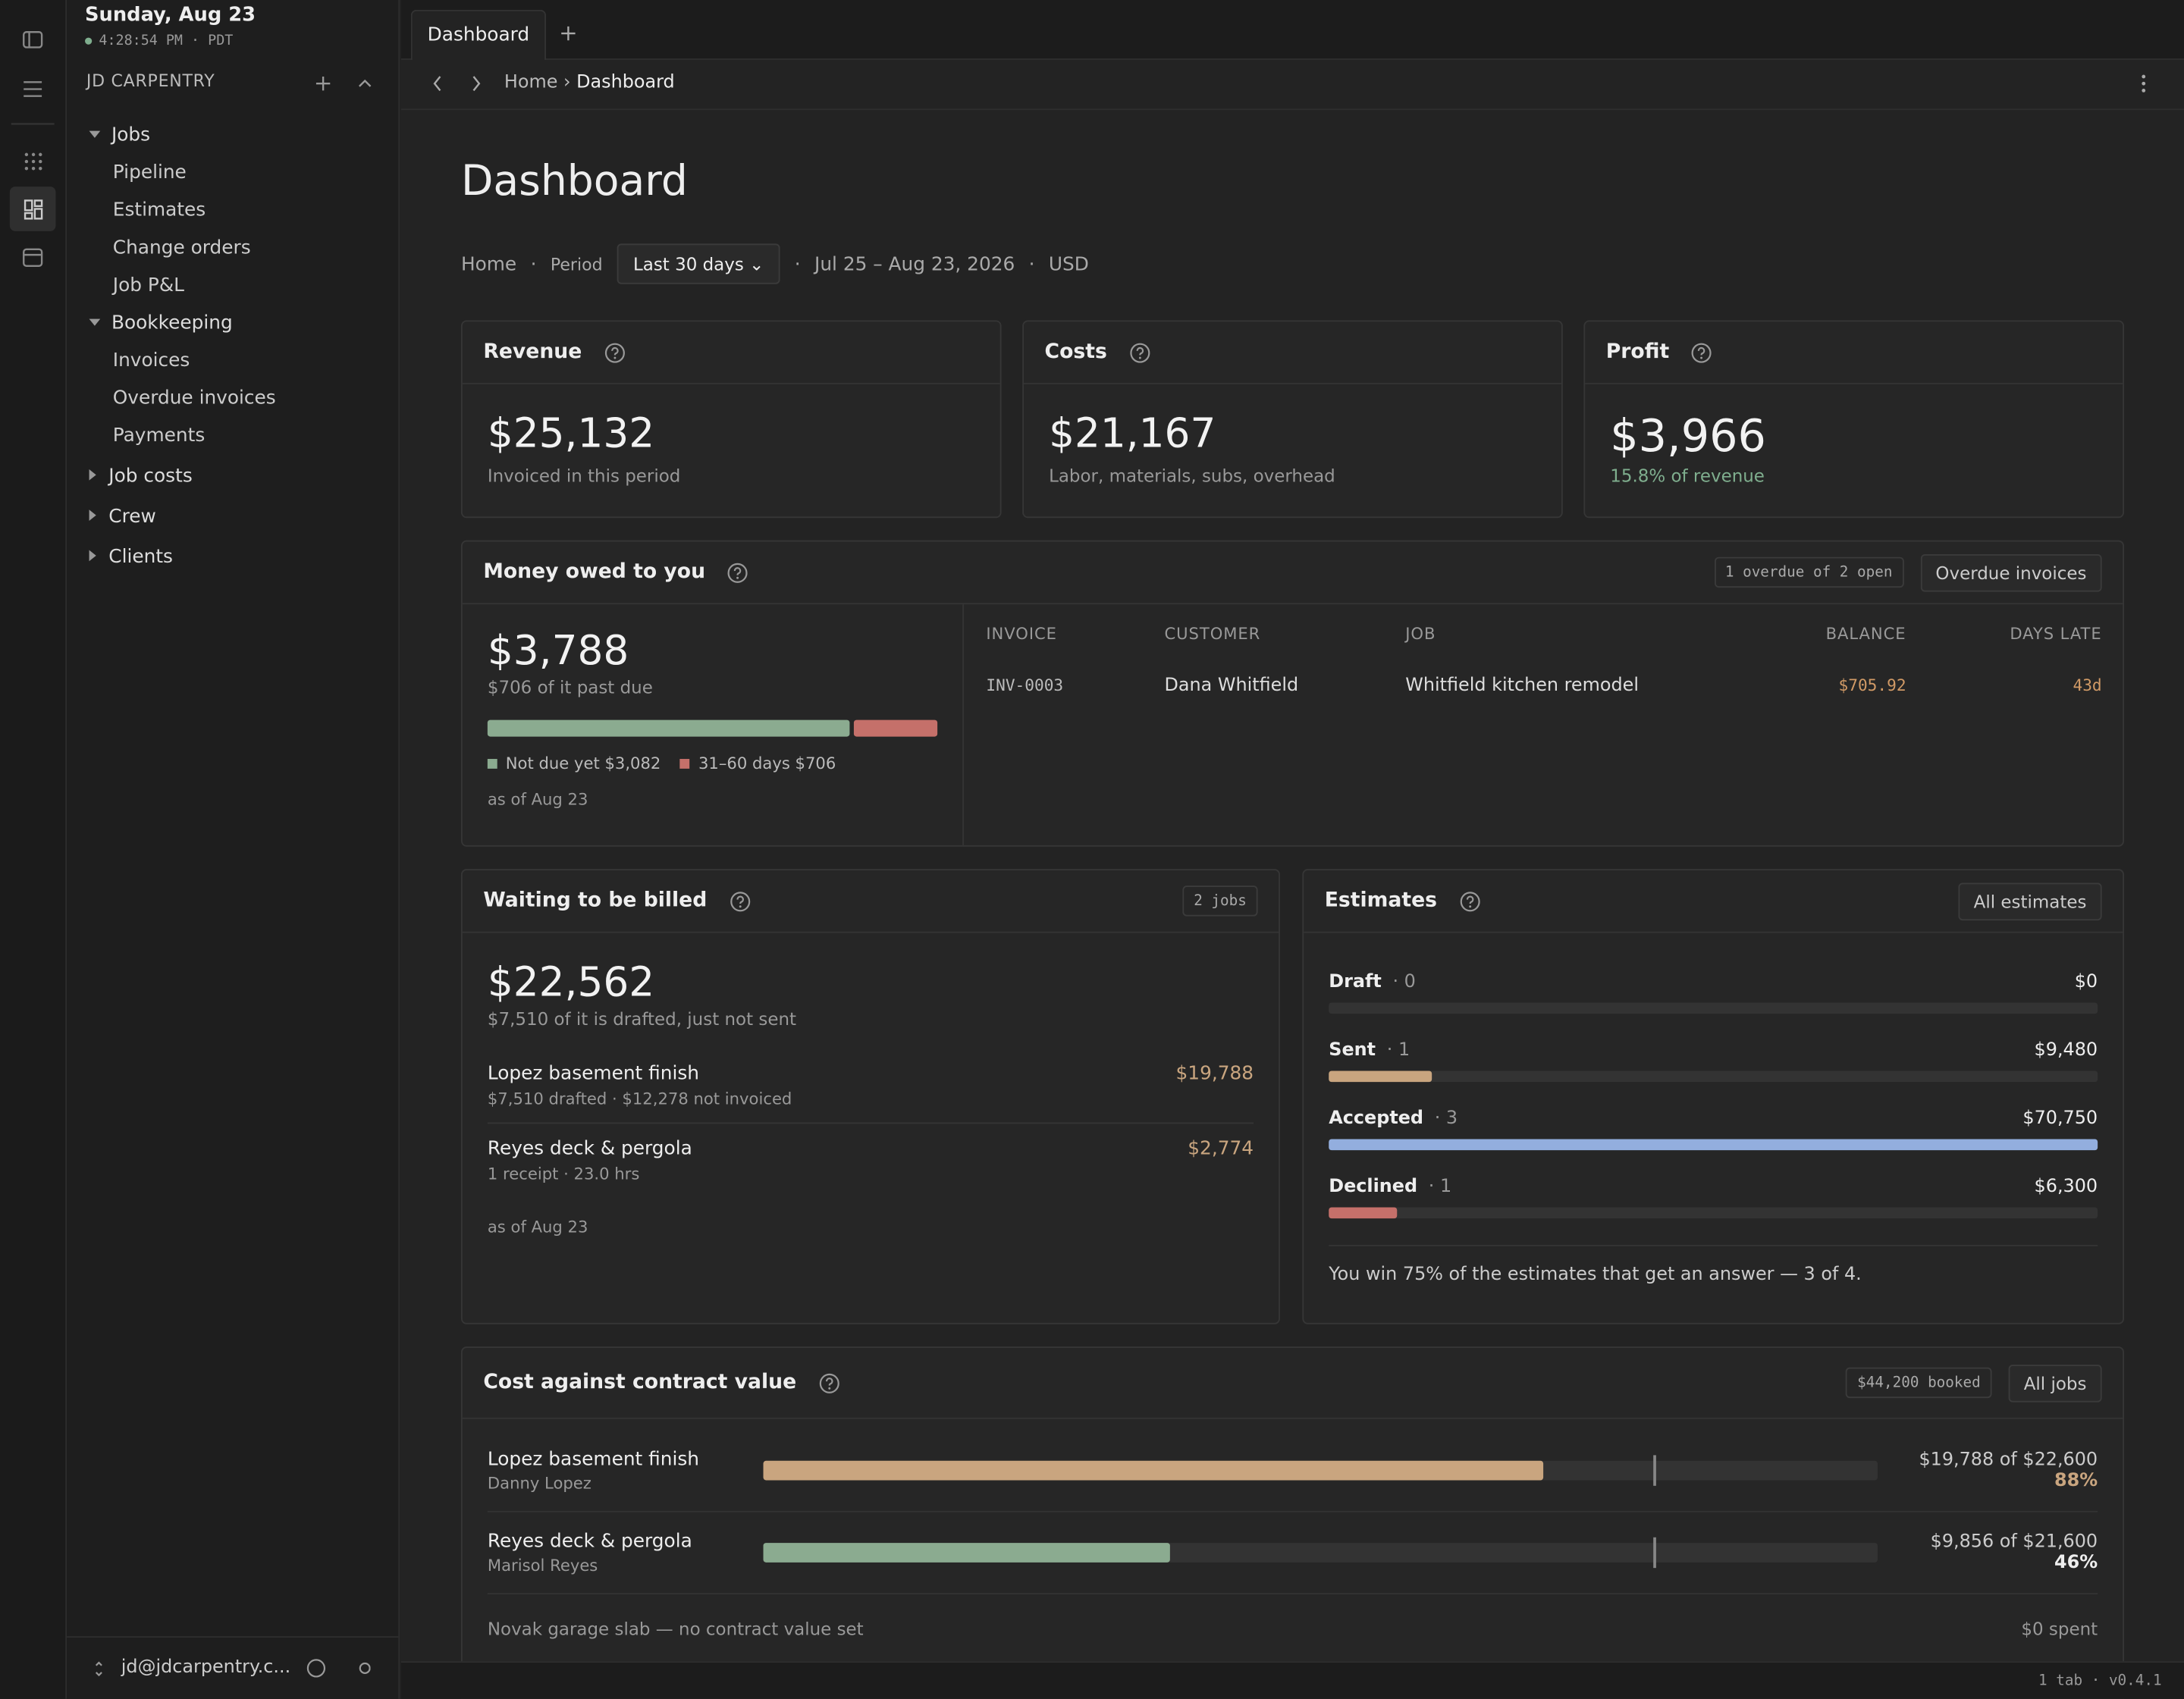  What do you see at coordinates (1809, 572) in the screenshot?
I see `badge: 1 overdue of 2 open` at bounding box center [1809, 572].